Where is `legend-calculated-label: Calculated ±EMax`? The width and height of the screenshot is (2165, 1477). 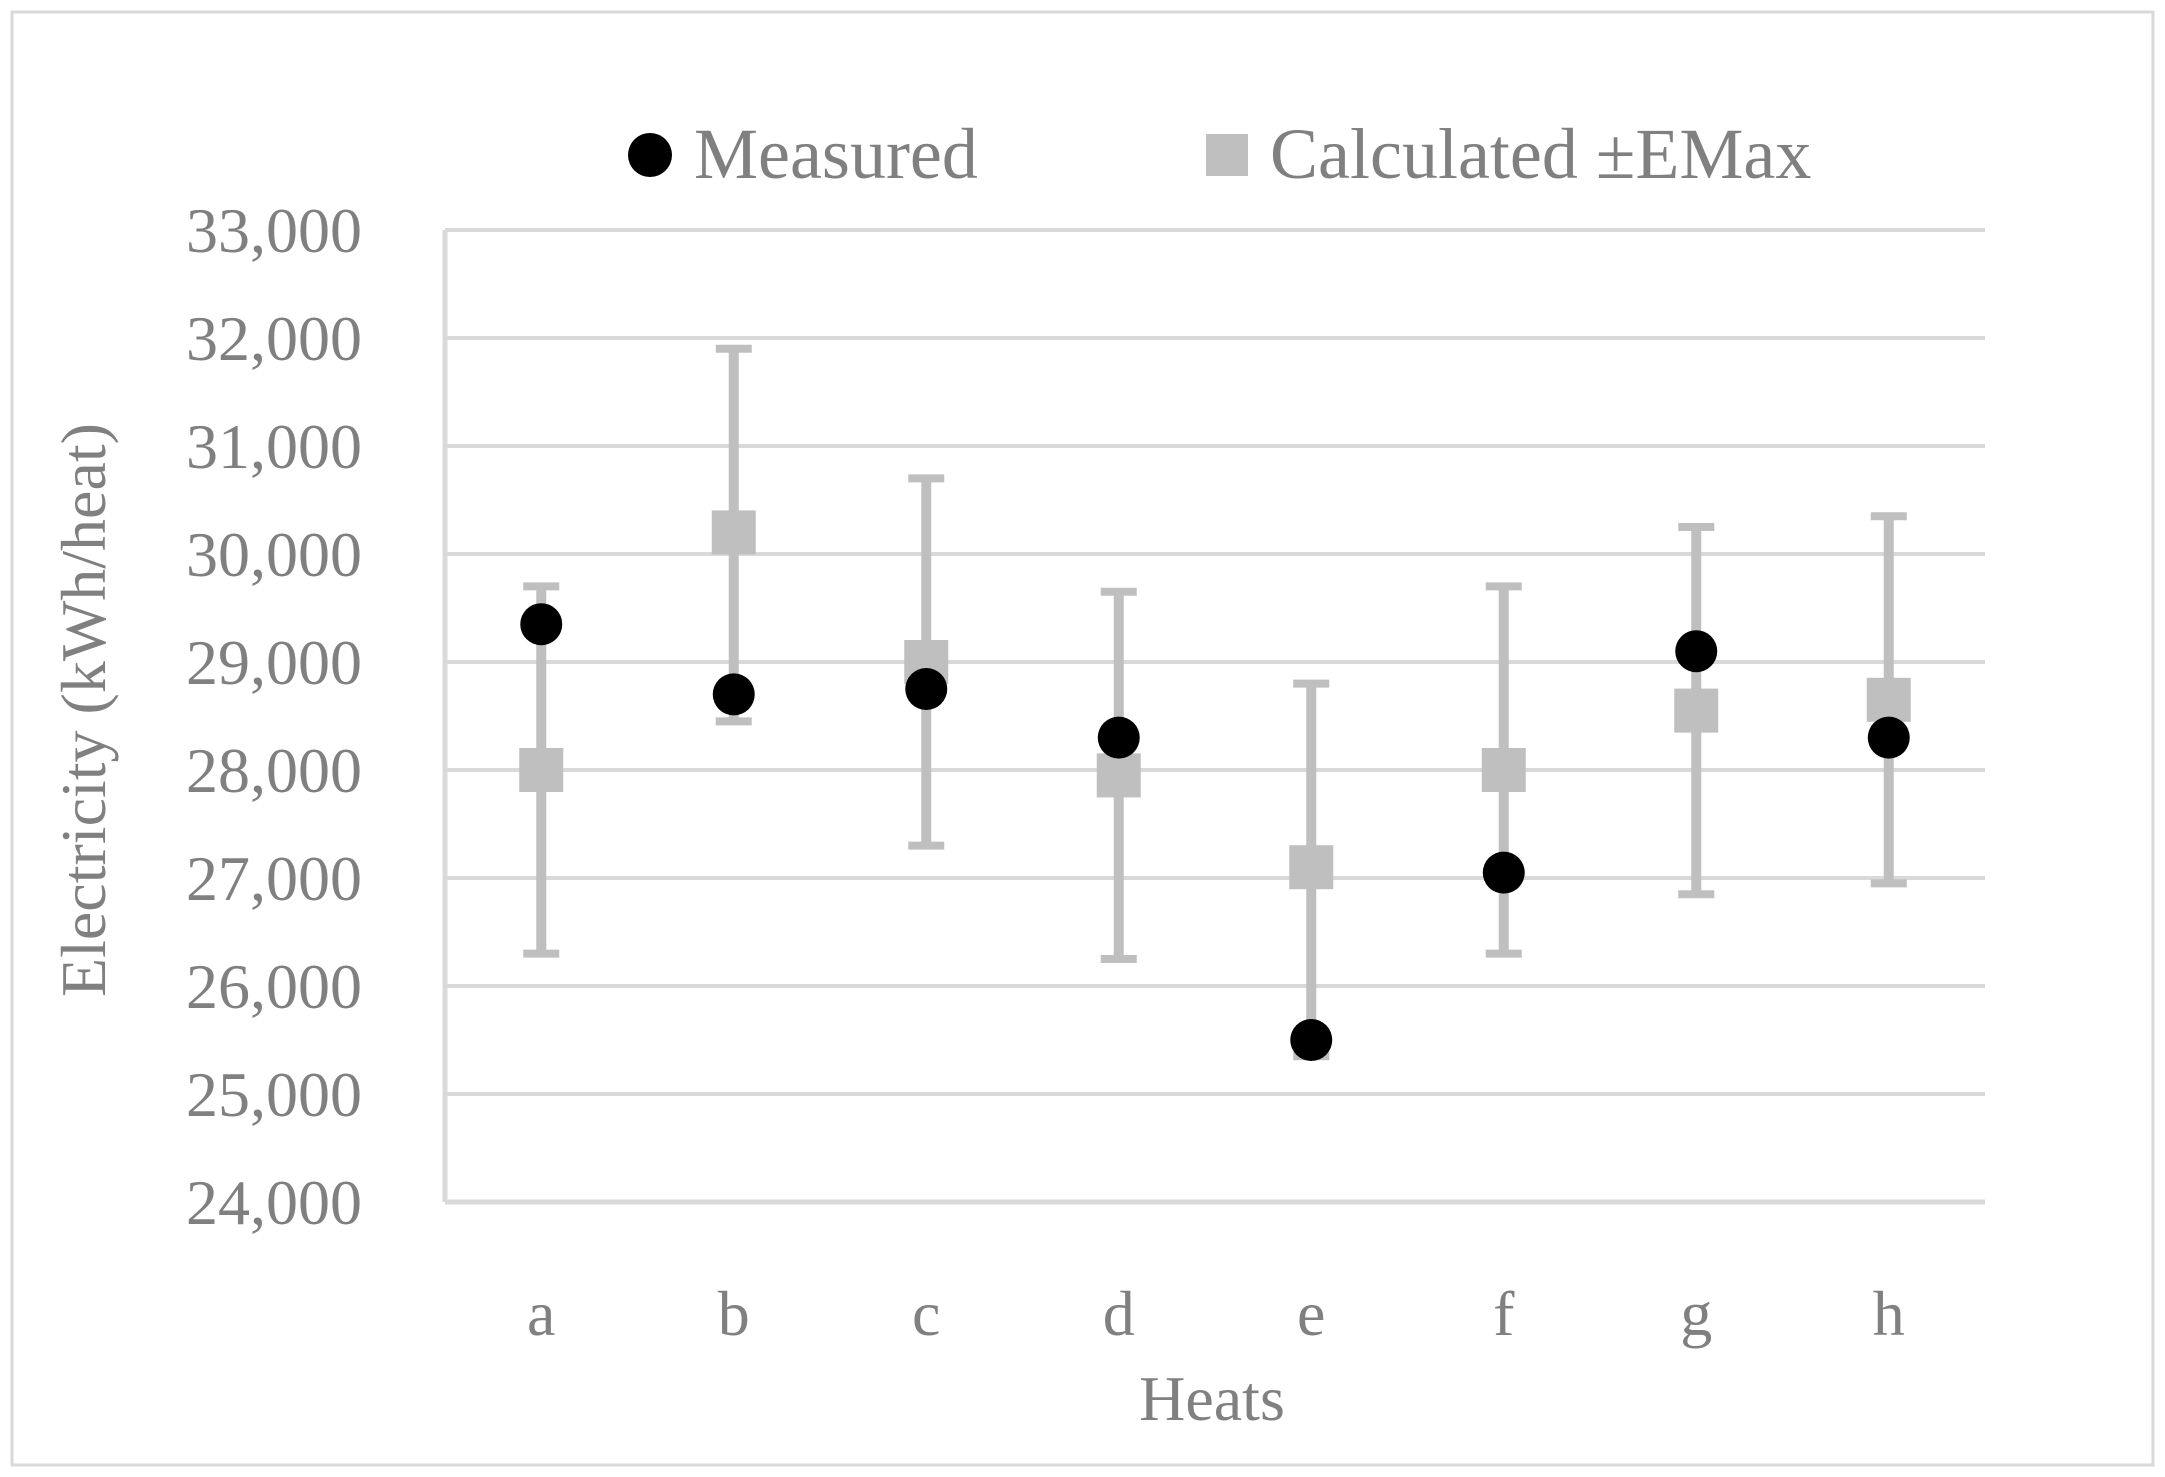
legend-calculated-label: Calculated ±EMax is located at coordinates (1540, 154).